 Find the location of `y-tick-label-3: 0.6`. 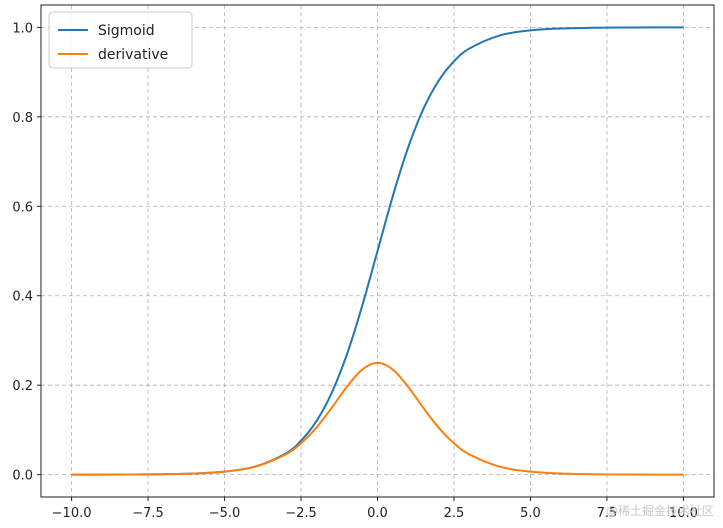

y-tick-label-3: 0.6 is located at coordinates (22, 207).